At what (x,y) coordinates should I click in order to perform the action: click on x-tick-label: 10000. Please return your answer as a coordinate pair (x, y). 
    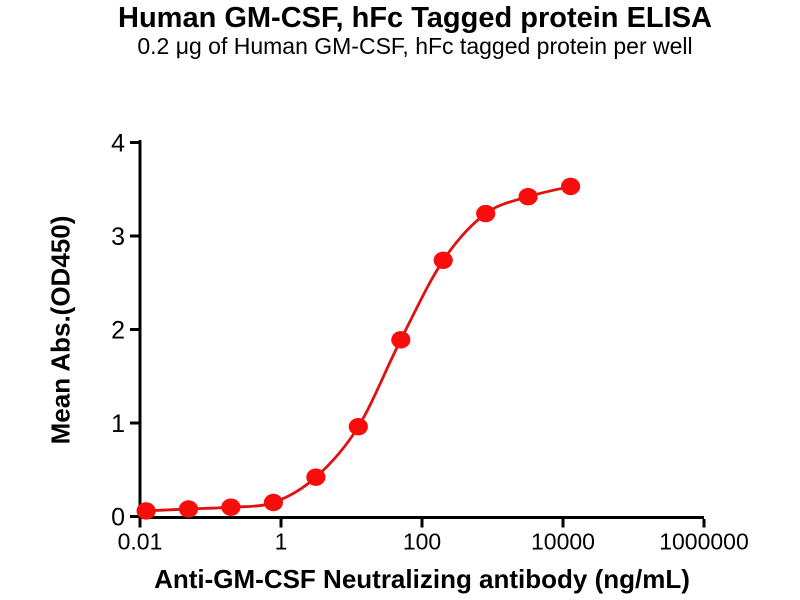
    Looking at the image, I should click on (563, 542).